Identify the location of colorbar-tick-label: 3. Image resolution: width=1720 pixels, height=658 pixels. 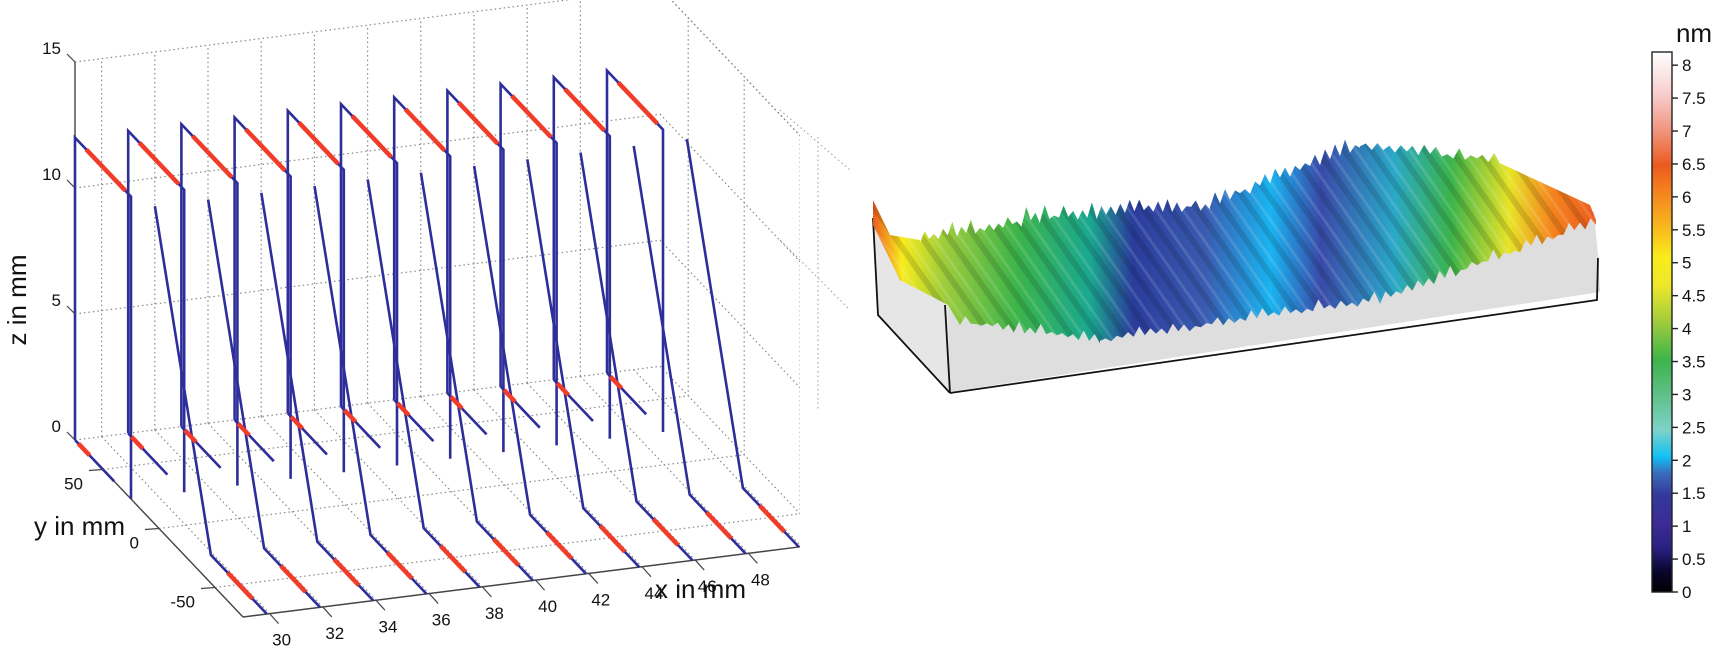
(1686, 394).